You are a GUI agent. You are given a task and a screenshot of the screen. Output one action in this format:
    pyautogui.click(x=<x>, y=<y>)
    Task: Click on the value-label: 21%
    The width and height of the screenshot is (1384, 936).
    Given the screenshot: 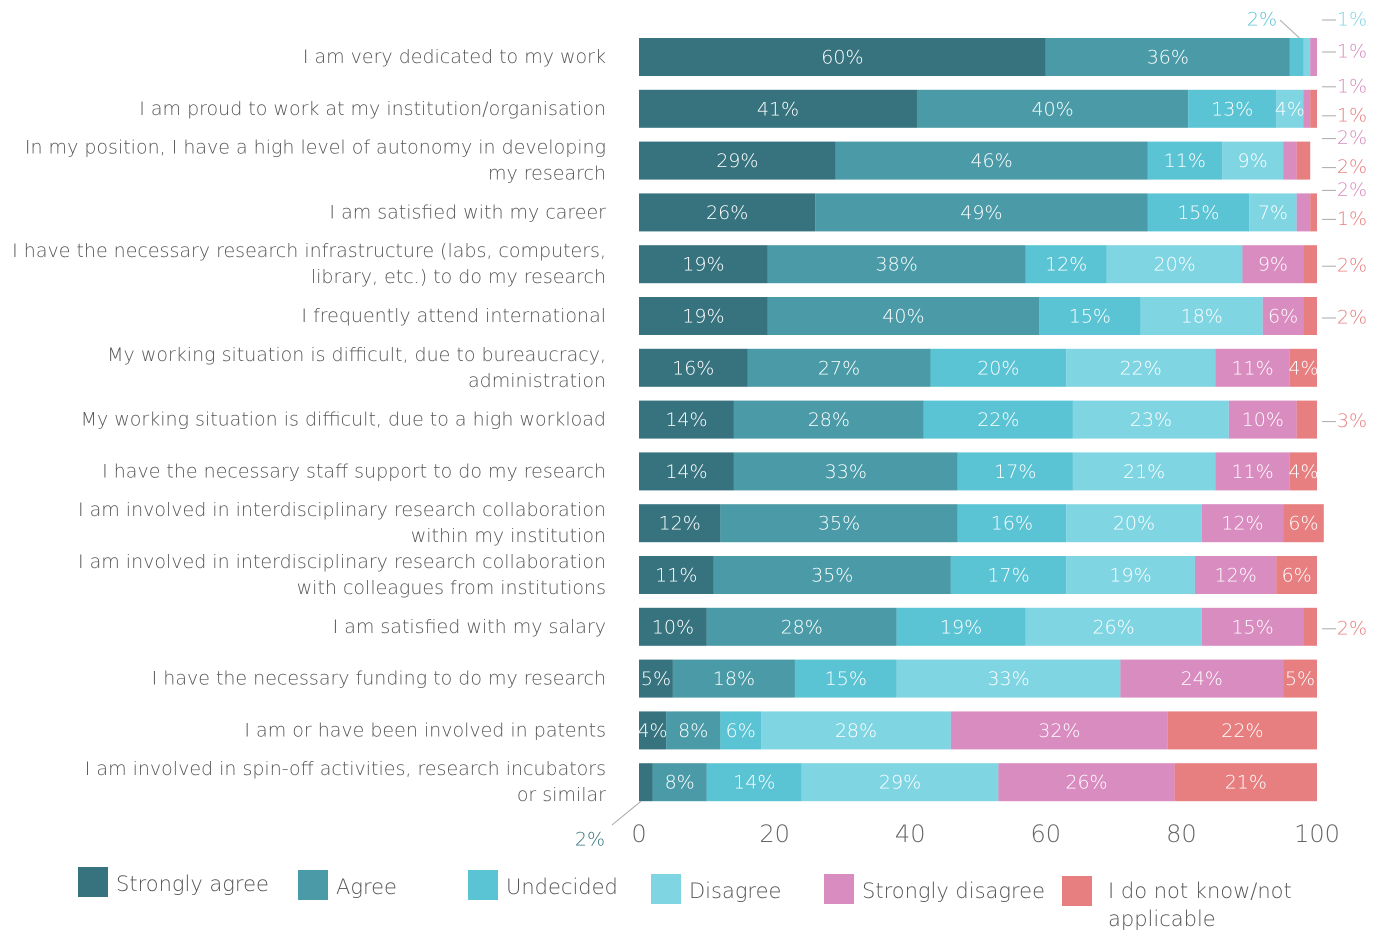 What is the action you would take?
    pyautogui.click(x=1144, y=472)
    